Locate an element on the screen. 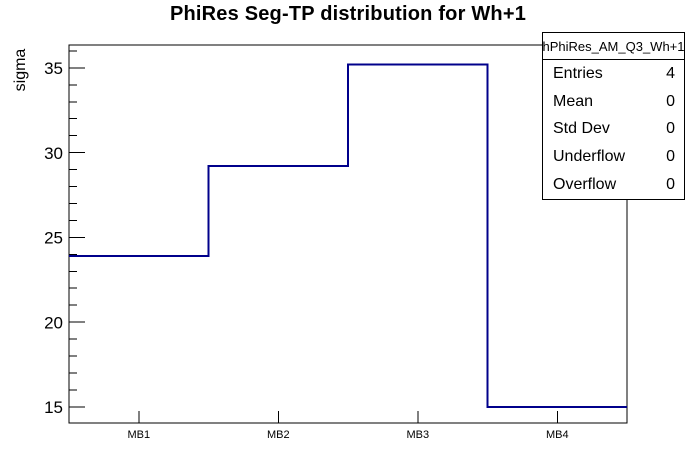 This screenshot has width=696, height=472. stats-label: Mean is located at coordinates (573, 101).